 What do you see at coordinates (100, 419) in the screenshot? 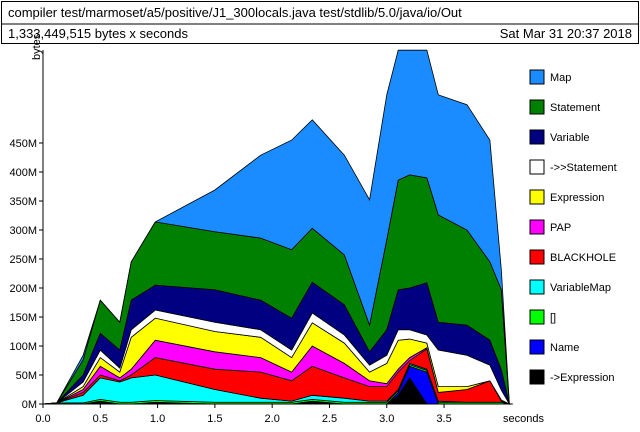
I see `x-tick-label: 0.5` at bounding box center [100, 419].